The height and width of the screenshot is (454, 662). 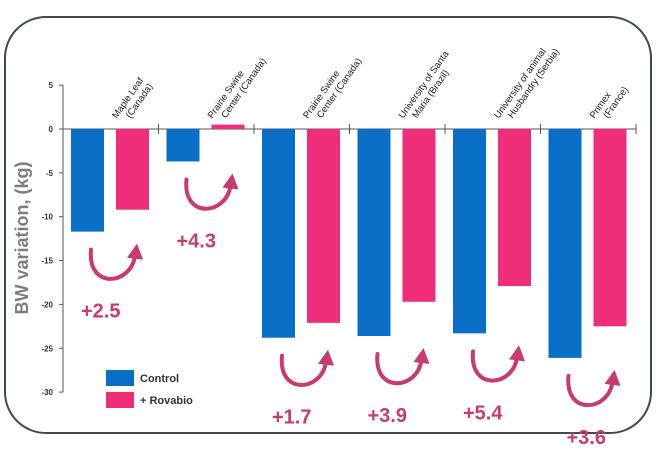 What do you see at coordinates (47, 261) in the screenshot?
I see `y-tick-label: -15` at bounding box center [47, 261].